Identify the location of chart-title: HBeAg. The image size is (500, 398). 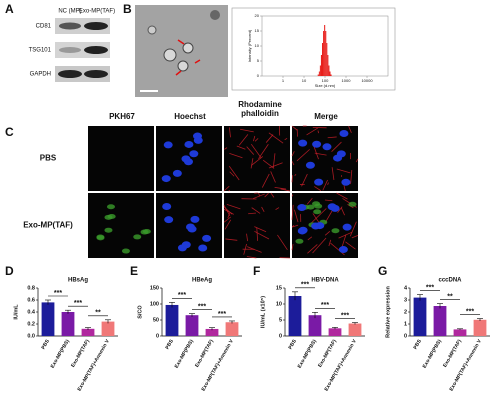
(202, 281).